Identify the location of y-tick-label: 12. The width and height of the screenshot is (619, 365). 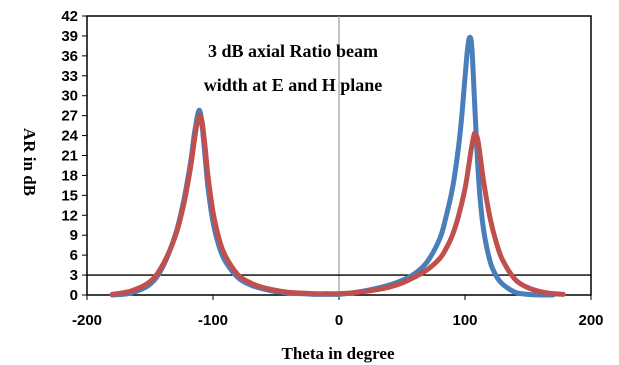
(69, 215).